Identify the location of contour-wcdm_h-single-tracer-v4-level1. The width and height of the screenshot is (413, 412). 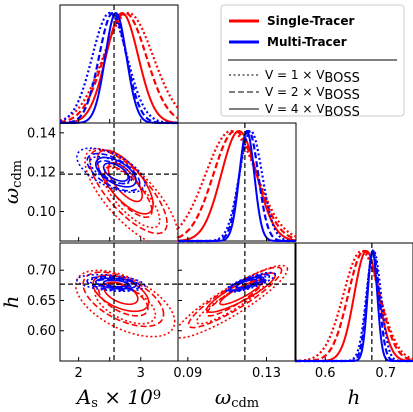
(241, 292).